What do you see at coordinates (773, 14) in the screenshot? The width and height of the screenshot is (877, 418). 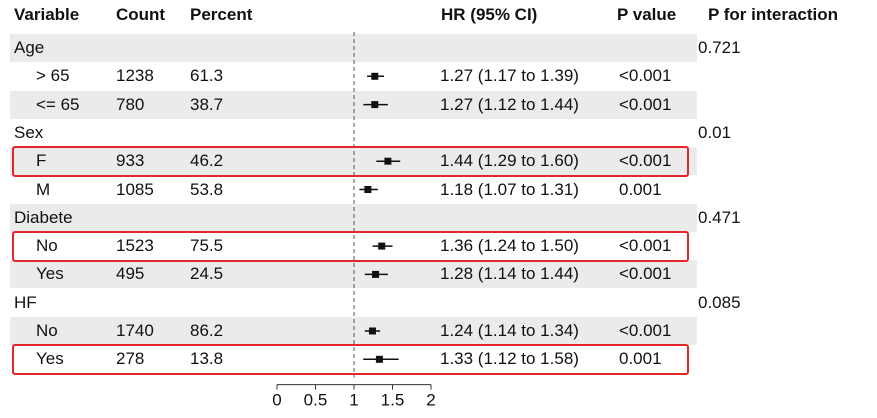 I see `header-p-interaction: P for interaction` at bounding box center [773, 14].